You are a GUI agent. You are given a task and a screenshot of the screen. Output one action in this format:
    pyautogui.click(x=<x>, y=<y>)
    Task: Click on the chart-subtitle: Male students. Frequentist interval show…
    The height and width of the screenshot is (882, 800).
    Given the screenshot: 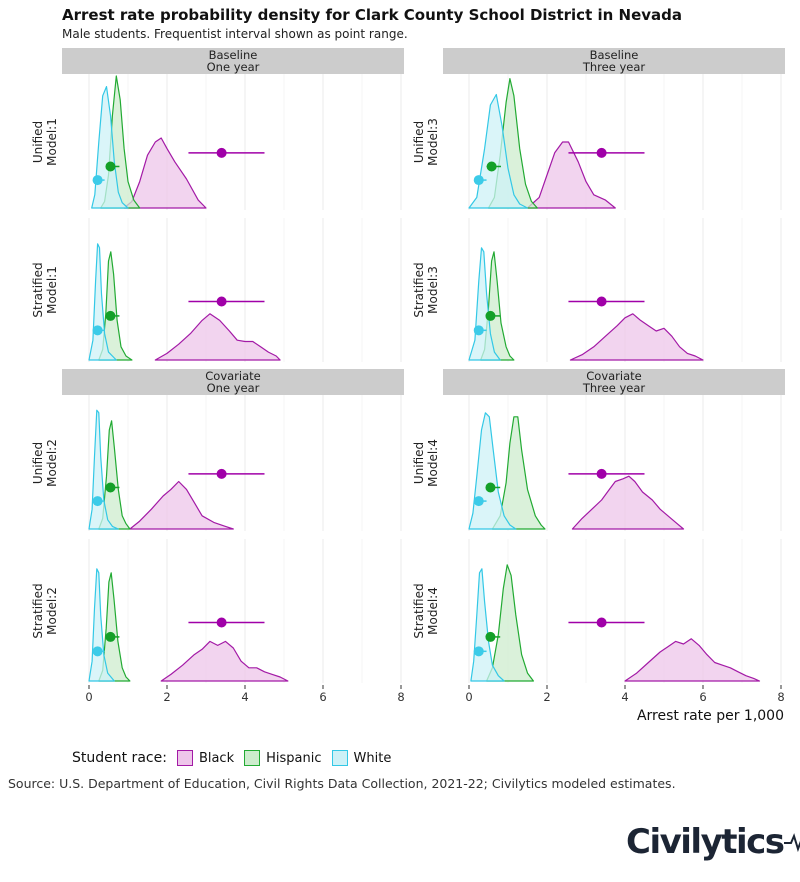 What is the action you would take?
    pyautogui.click(x=235, y=34)
    